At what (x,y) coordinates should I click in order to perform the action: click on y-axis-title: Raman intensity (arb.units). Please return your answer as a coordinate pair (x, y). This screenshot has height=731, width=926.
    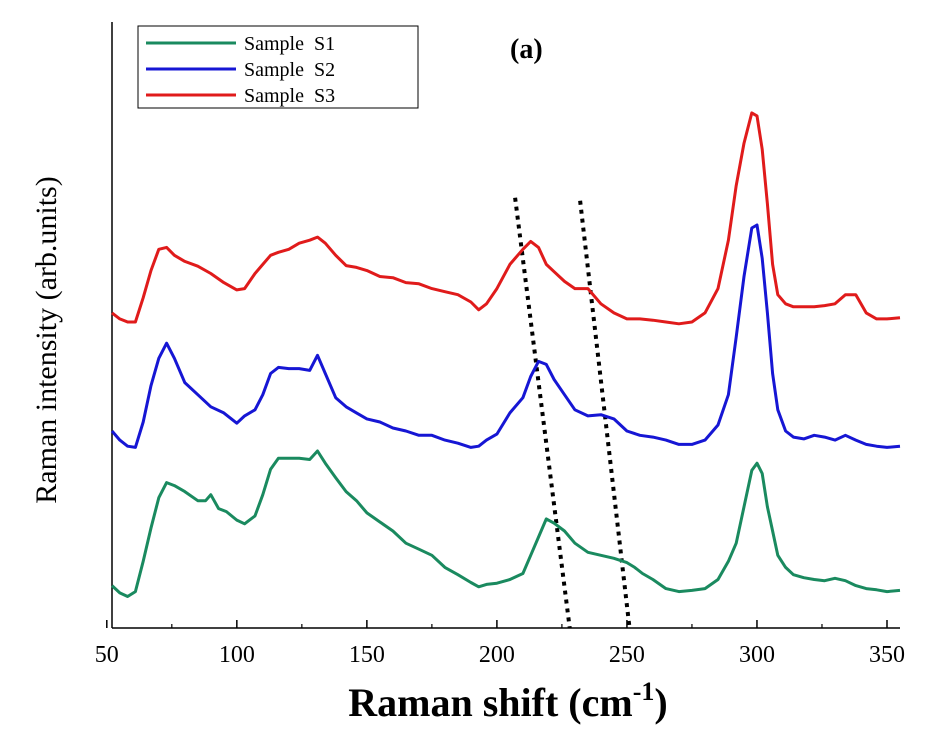
    Looking at the image, I should click on (46, 339).